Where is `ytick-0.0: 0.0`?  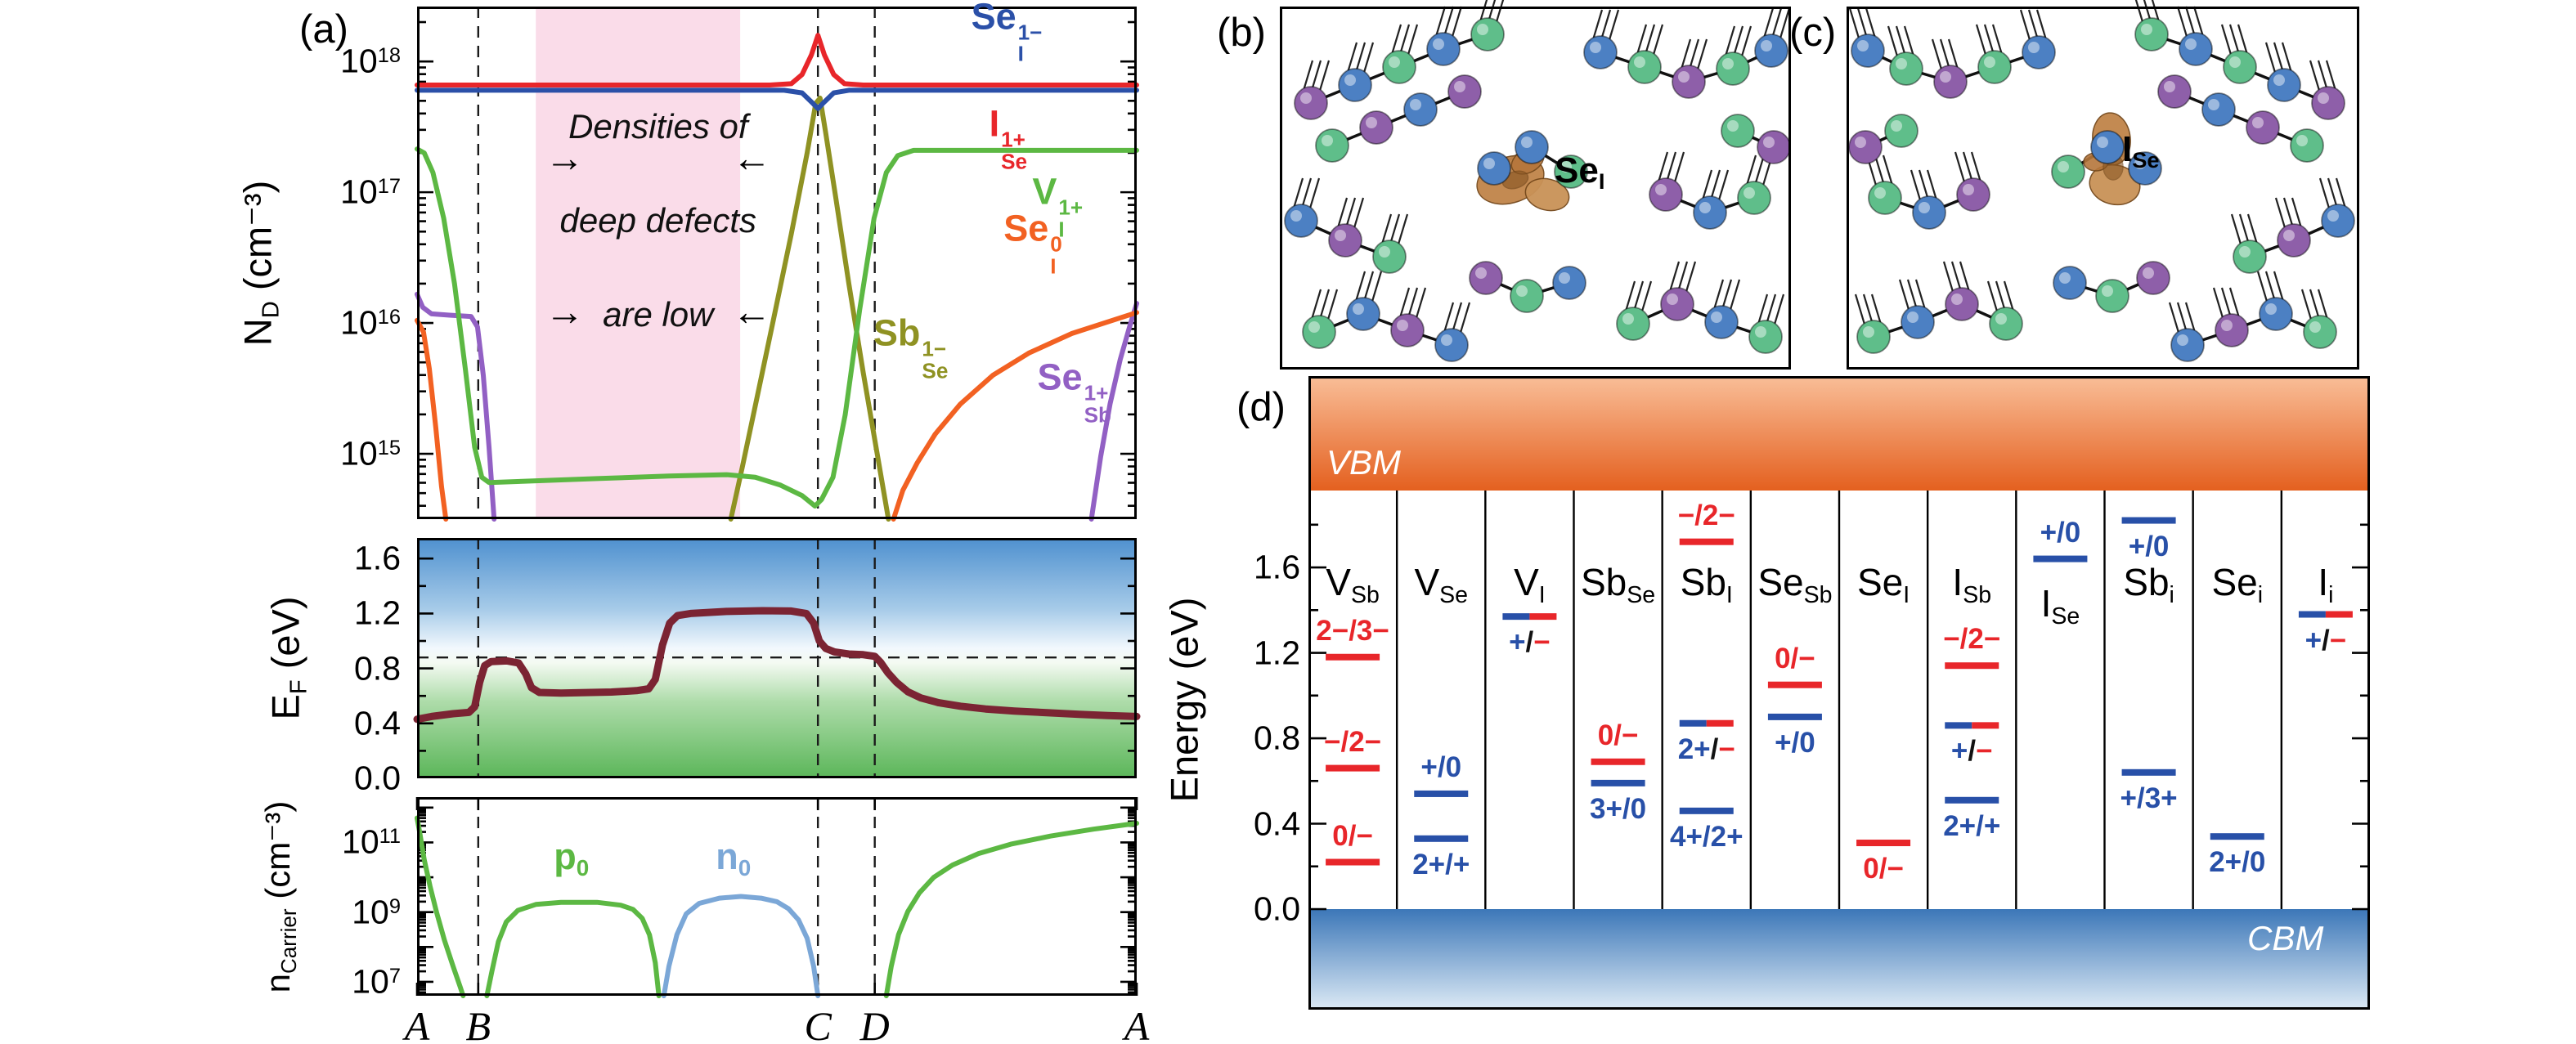 ytick-0.0: 0.0 is located at coordinates (377, 778).